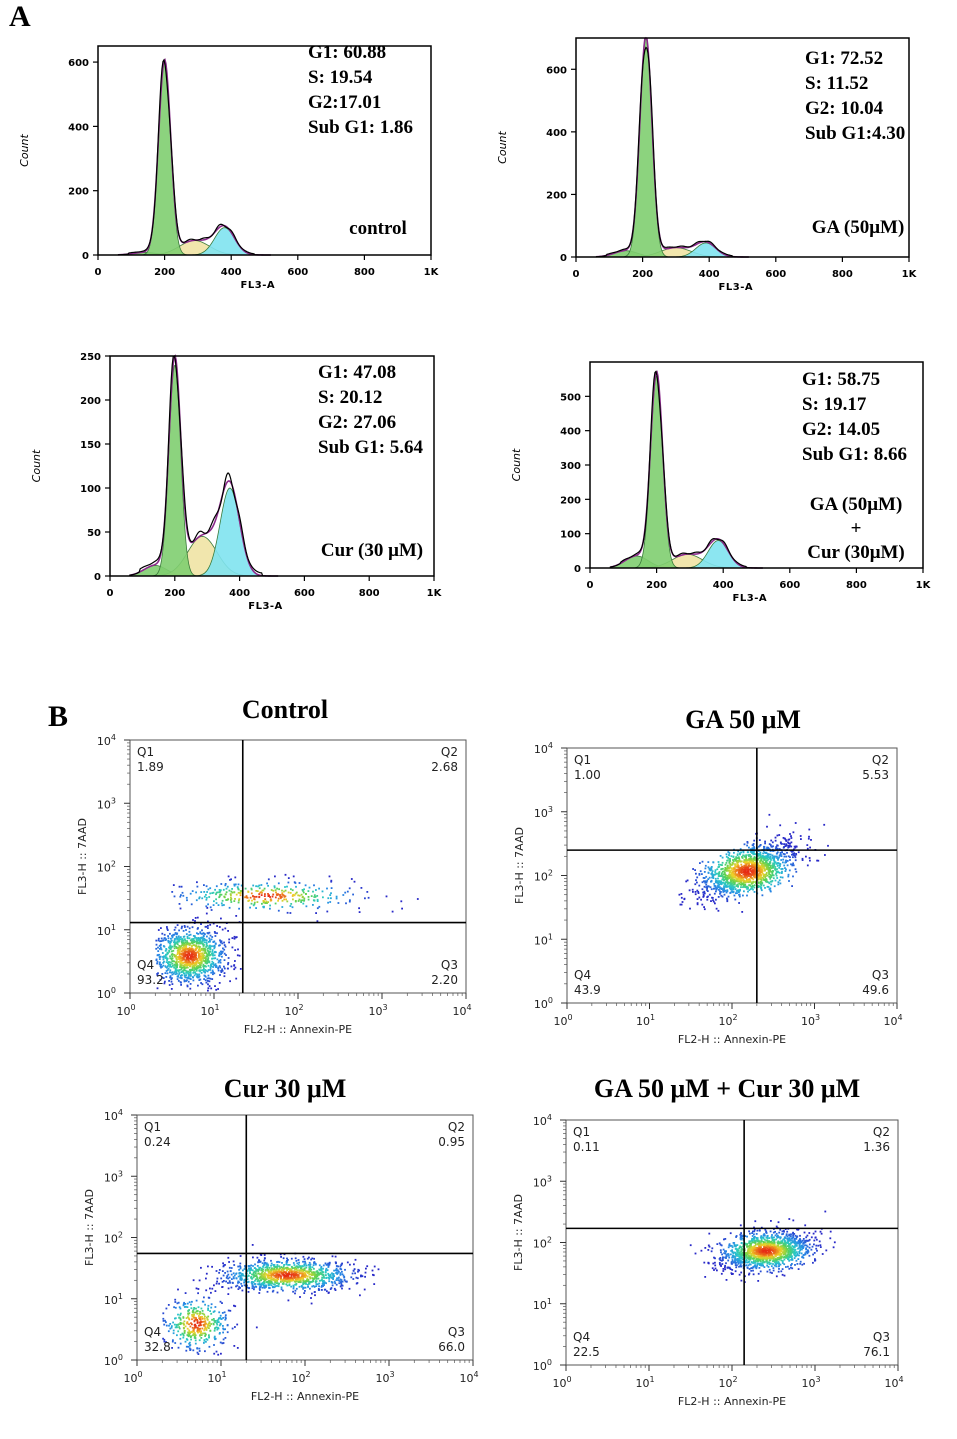  I want to click on cell-cycle-stat: Sub G1: 5.64, so click(371, 447).